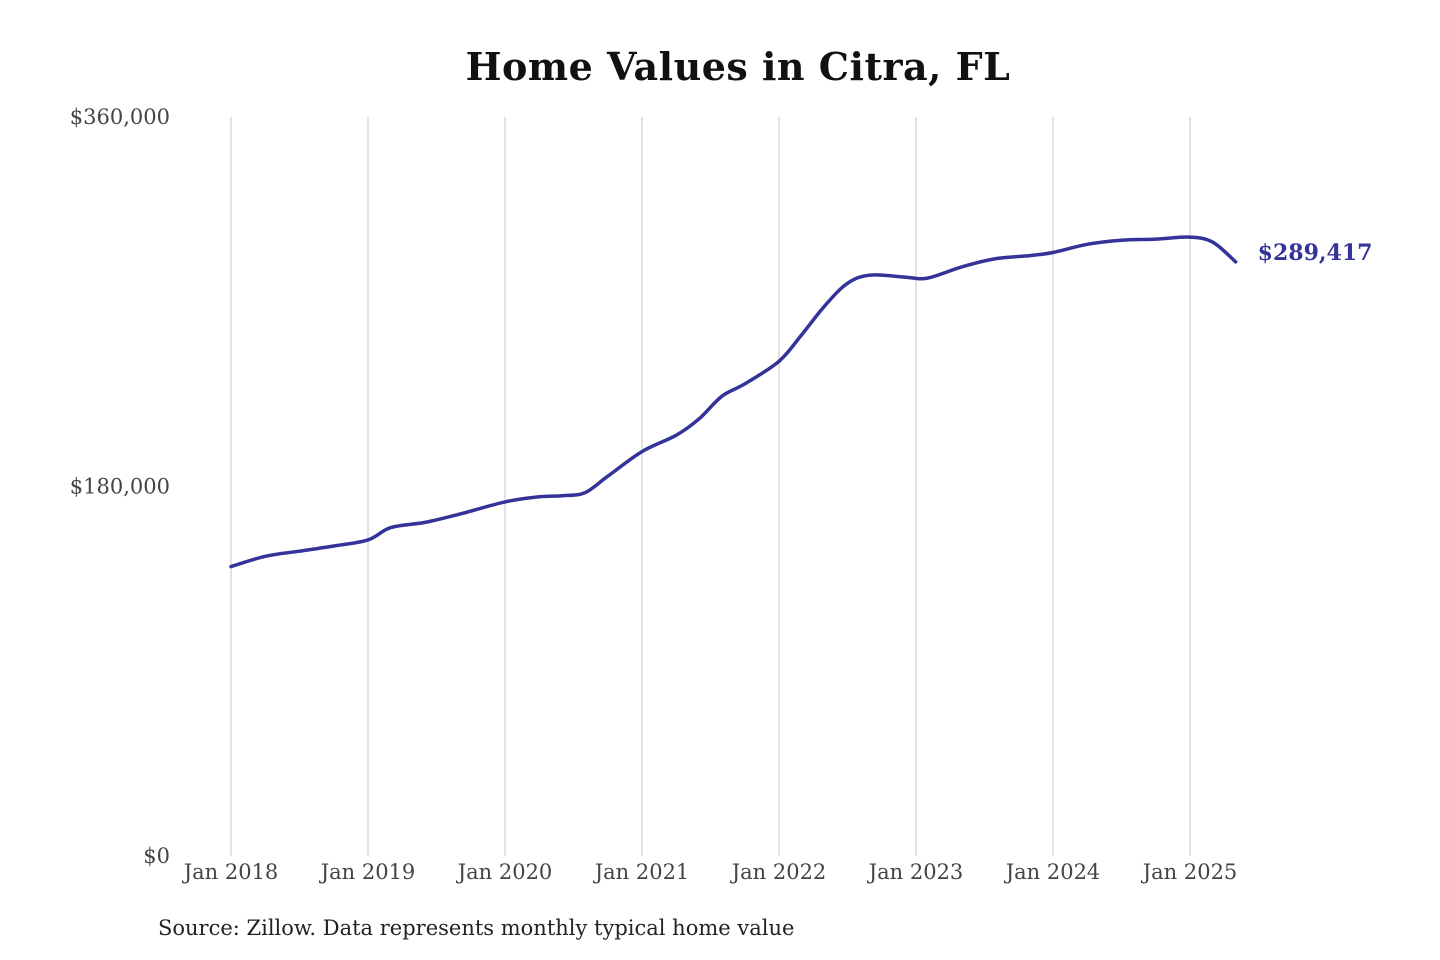 The height and width of the screenshot is (960, 1440). I want to click on annotation-layer: $289,417, so click(1315, 253).